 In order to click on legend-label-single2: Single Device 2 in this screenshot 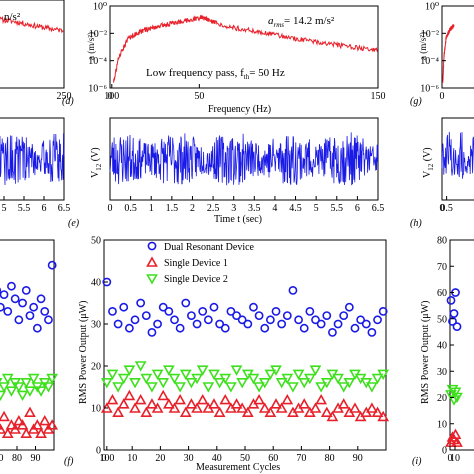, I will do `click(196, 279)`.